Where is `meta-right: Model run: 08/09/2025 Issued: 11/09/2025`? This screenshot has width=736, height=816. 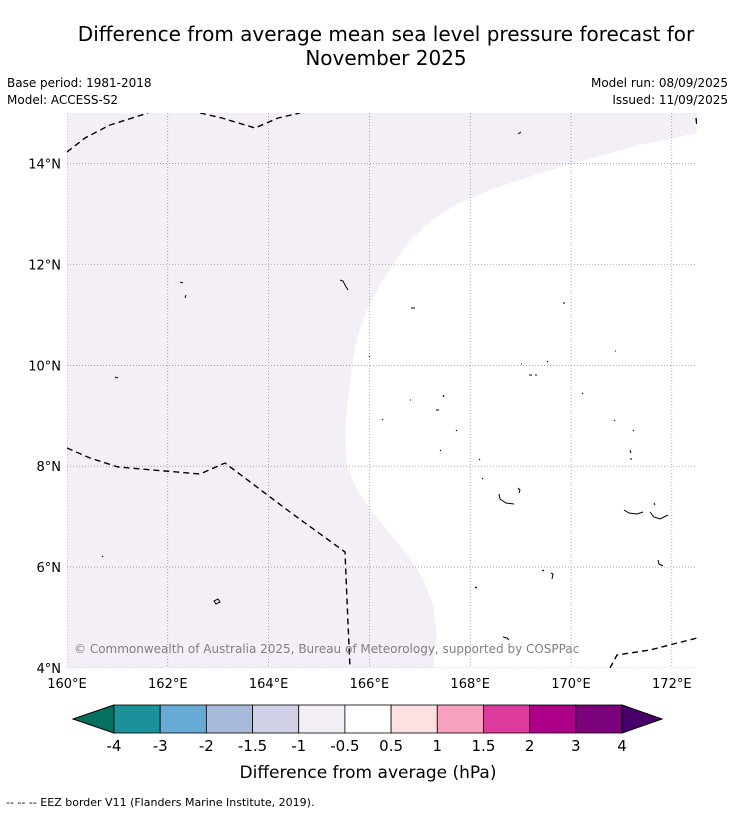 meta-right: Model run: 08/09/2025 Issued: 11/09/2025 is located at coordinates (659, 92).